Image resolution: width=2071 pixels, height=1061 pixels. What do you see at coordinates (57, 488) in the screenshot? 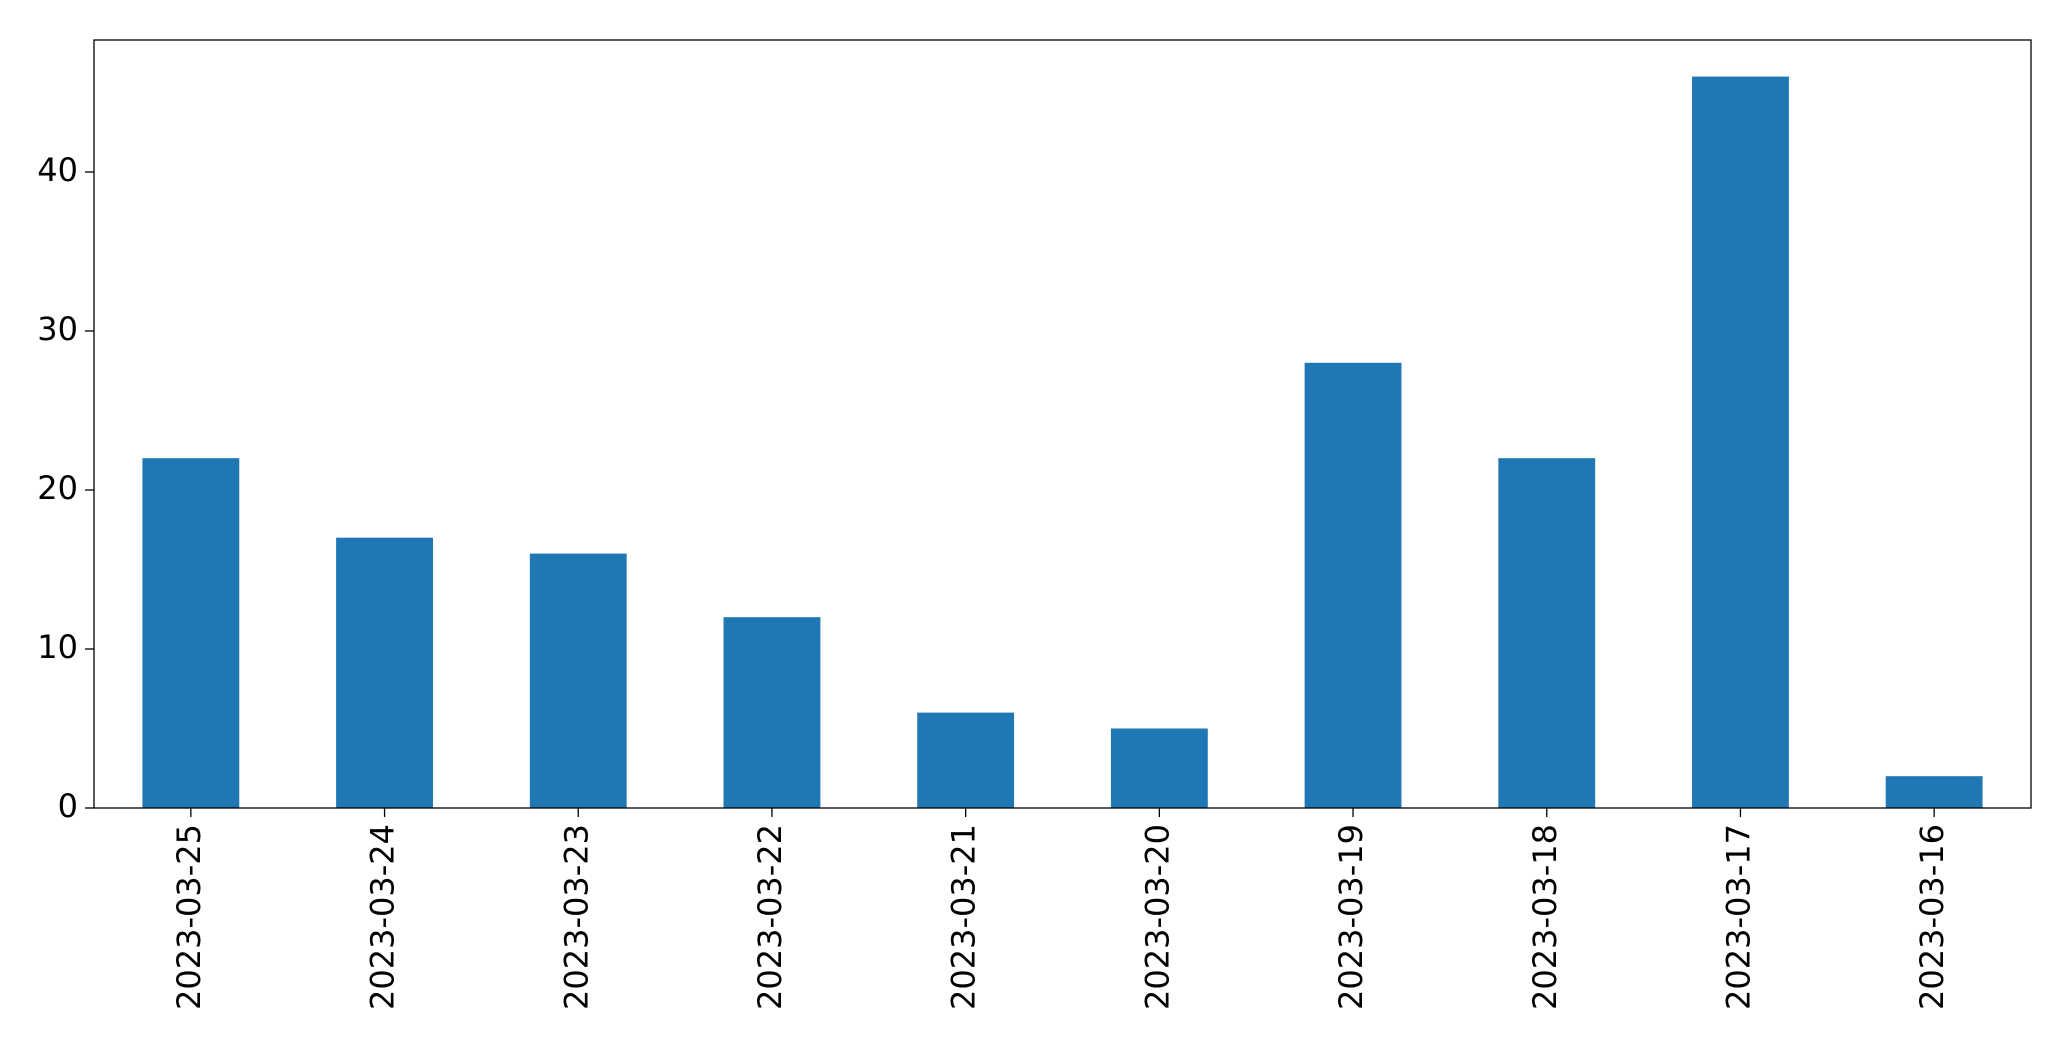
I see `y-tick-label: 20` at bounding box center [57, 488].